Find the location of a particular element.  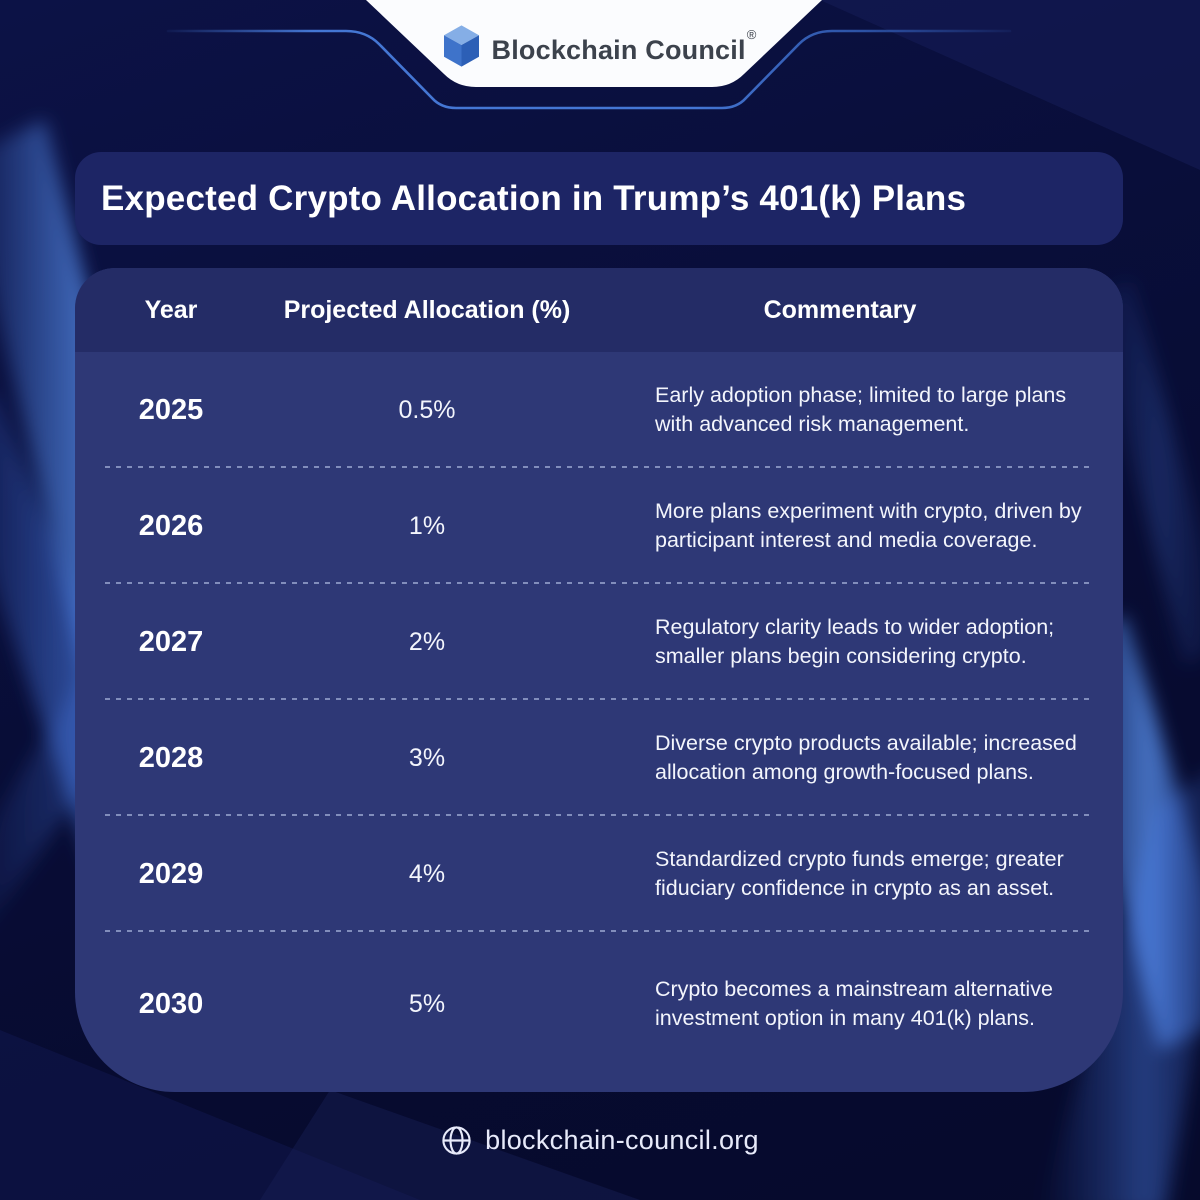

brand-logo: Blockchain Council® is located at coordinates (600, 46).